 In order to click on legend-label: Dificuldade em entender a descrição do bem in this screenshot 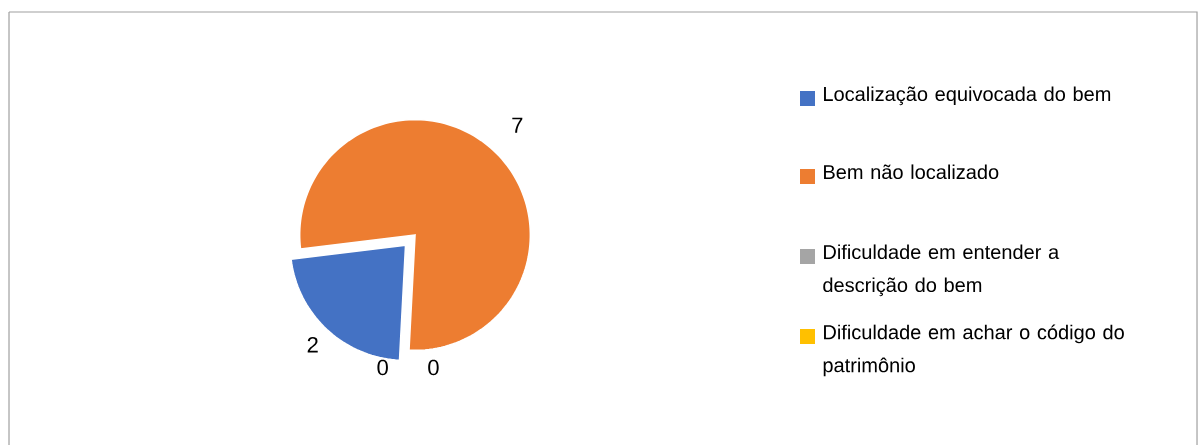, I will do `click(941, 270)`.